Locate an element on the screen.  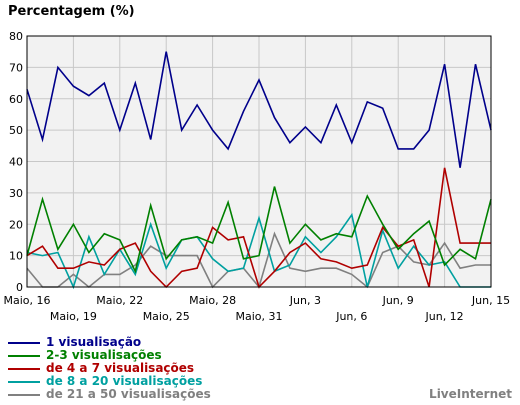
y-tick-label: 10 is located at coordinates (16, 256).